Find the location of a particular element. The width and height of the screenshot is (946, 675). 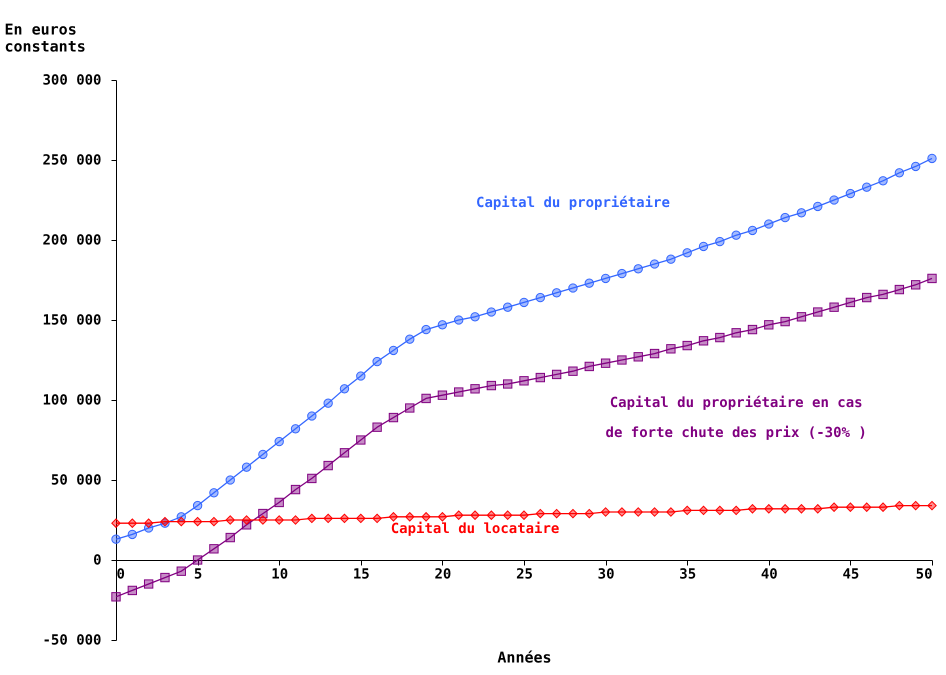

y-tick-label: 150 000 is located at coordinates (72, 320).